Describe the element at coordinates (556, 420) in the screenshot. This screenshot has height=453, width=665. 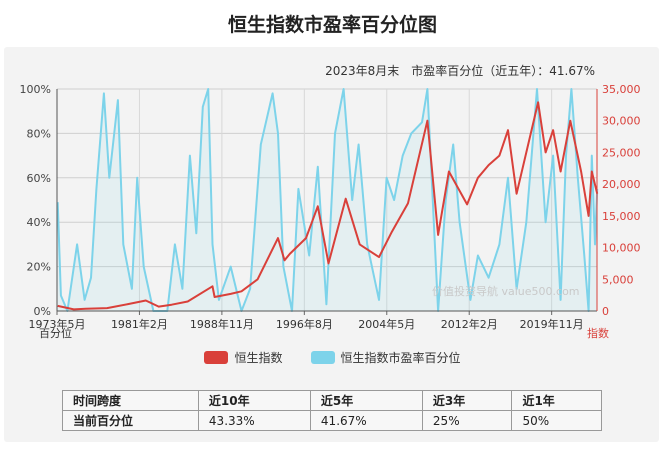
I see `table-cell: 50%` at that location.